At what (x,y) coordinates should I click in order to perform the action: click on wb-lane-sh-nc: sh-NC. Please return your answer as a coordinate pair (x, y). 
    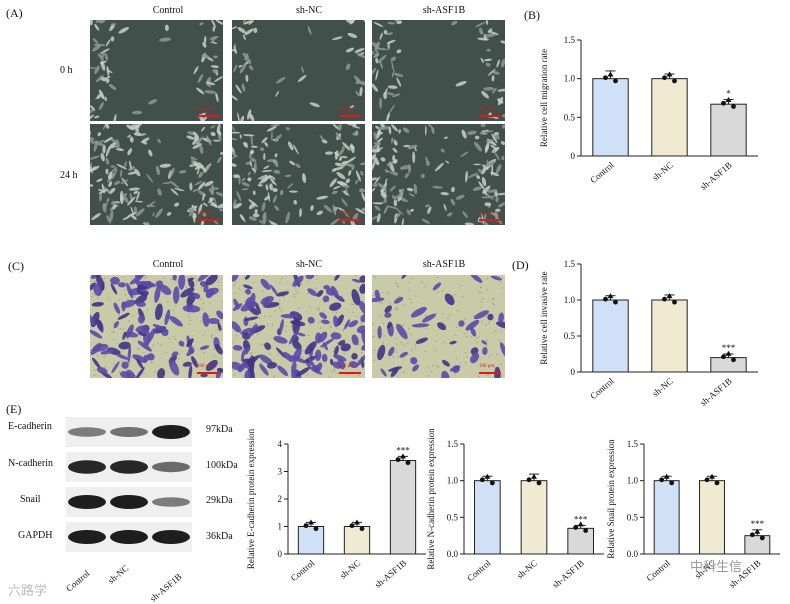
    Looking at the image, I should click on (118, 574).